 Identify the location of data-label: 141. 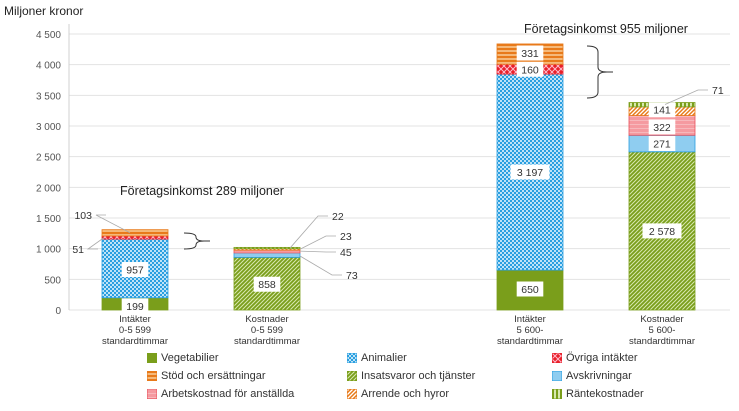
(662, 111).